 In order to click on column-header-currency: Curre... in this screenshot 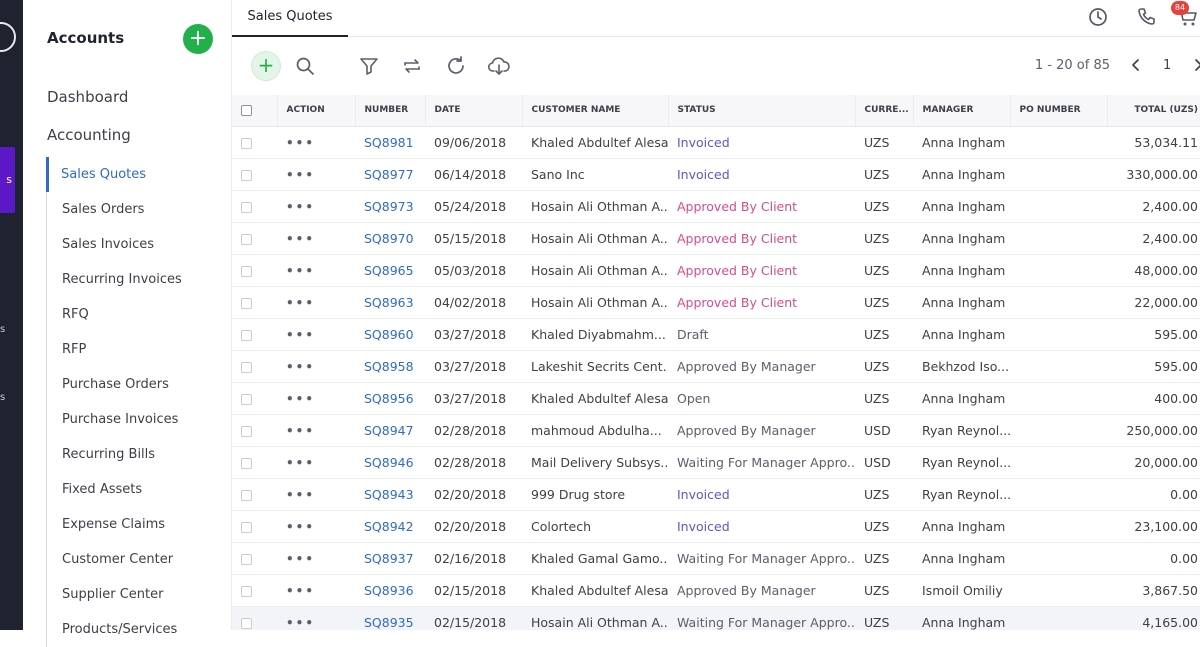, I will do `click(884, 111)`.